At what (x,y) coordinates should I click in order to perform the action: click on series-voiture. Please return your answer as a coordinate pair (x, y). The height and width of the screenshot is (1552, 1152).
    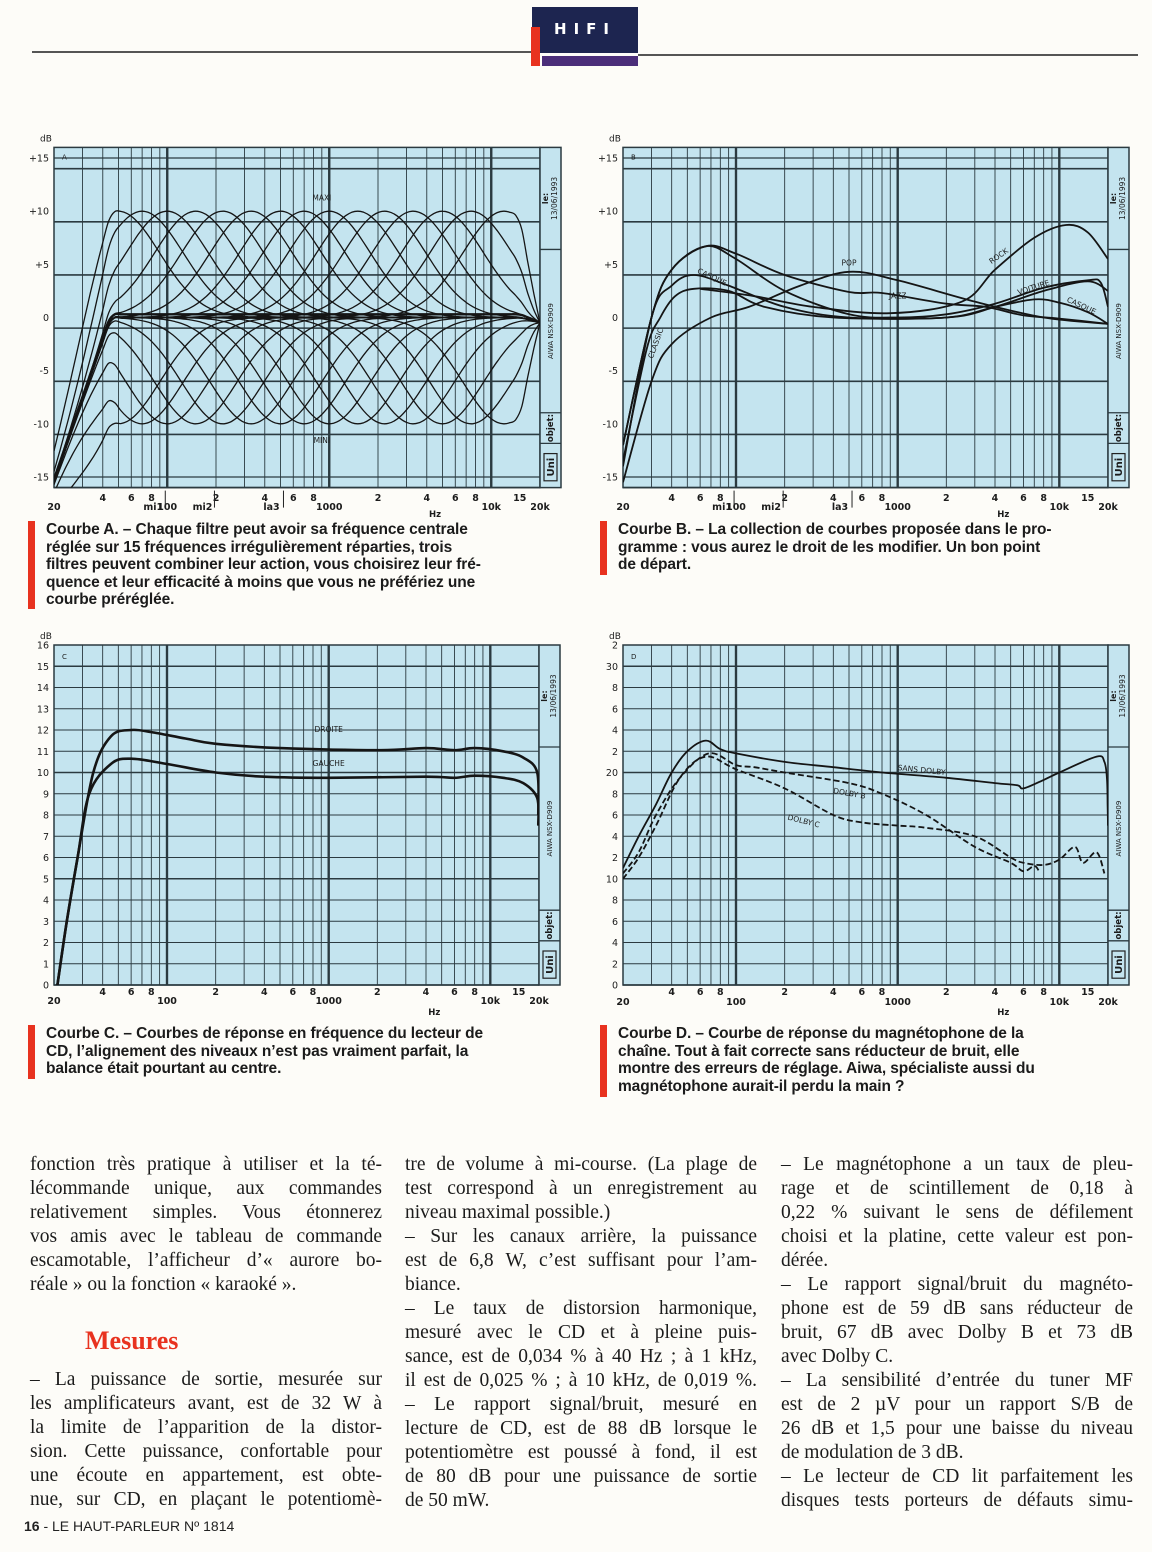
    Looking at the image, I should click on (865, 345).